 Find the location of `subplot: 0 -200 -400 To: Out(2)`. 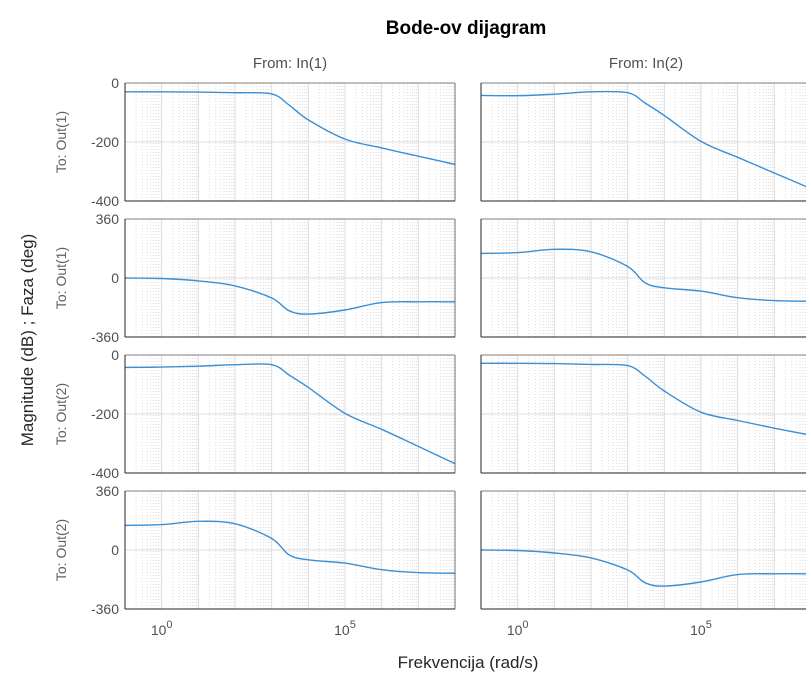

subplot: 0 -200 -400 To: Out(2) is located at coordinates (254, 414).